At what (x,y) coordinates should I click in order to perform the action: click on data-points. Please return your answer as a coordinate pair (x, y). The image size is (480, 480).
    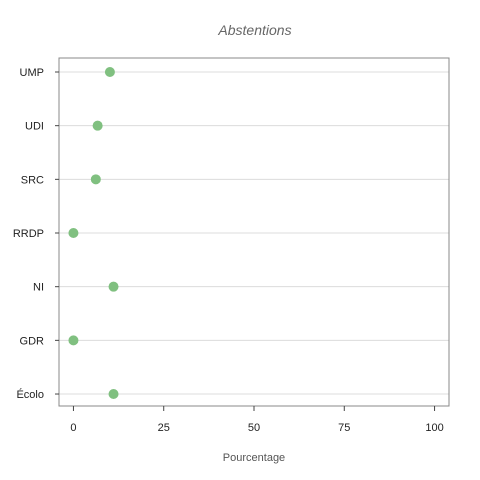
    Looking at the image, I should click on (93, 233).